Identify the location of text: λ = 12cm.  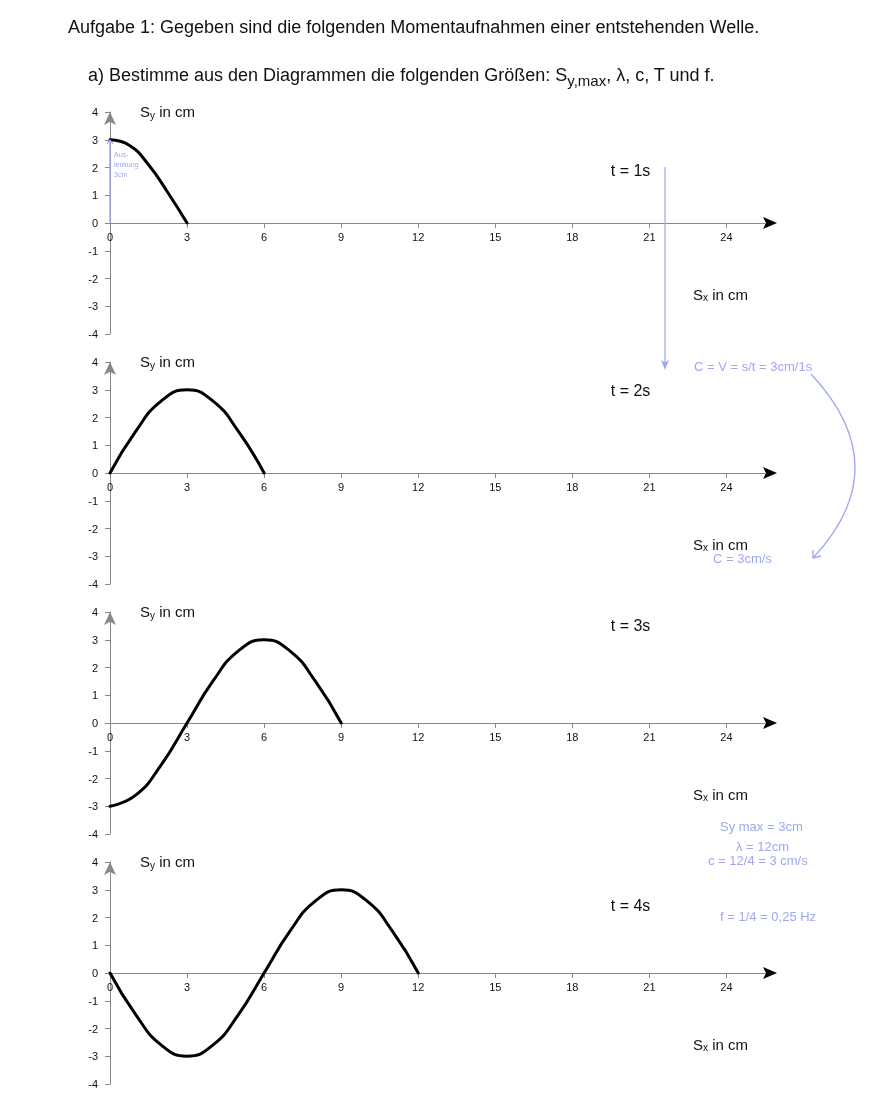
(763, 846).